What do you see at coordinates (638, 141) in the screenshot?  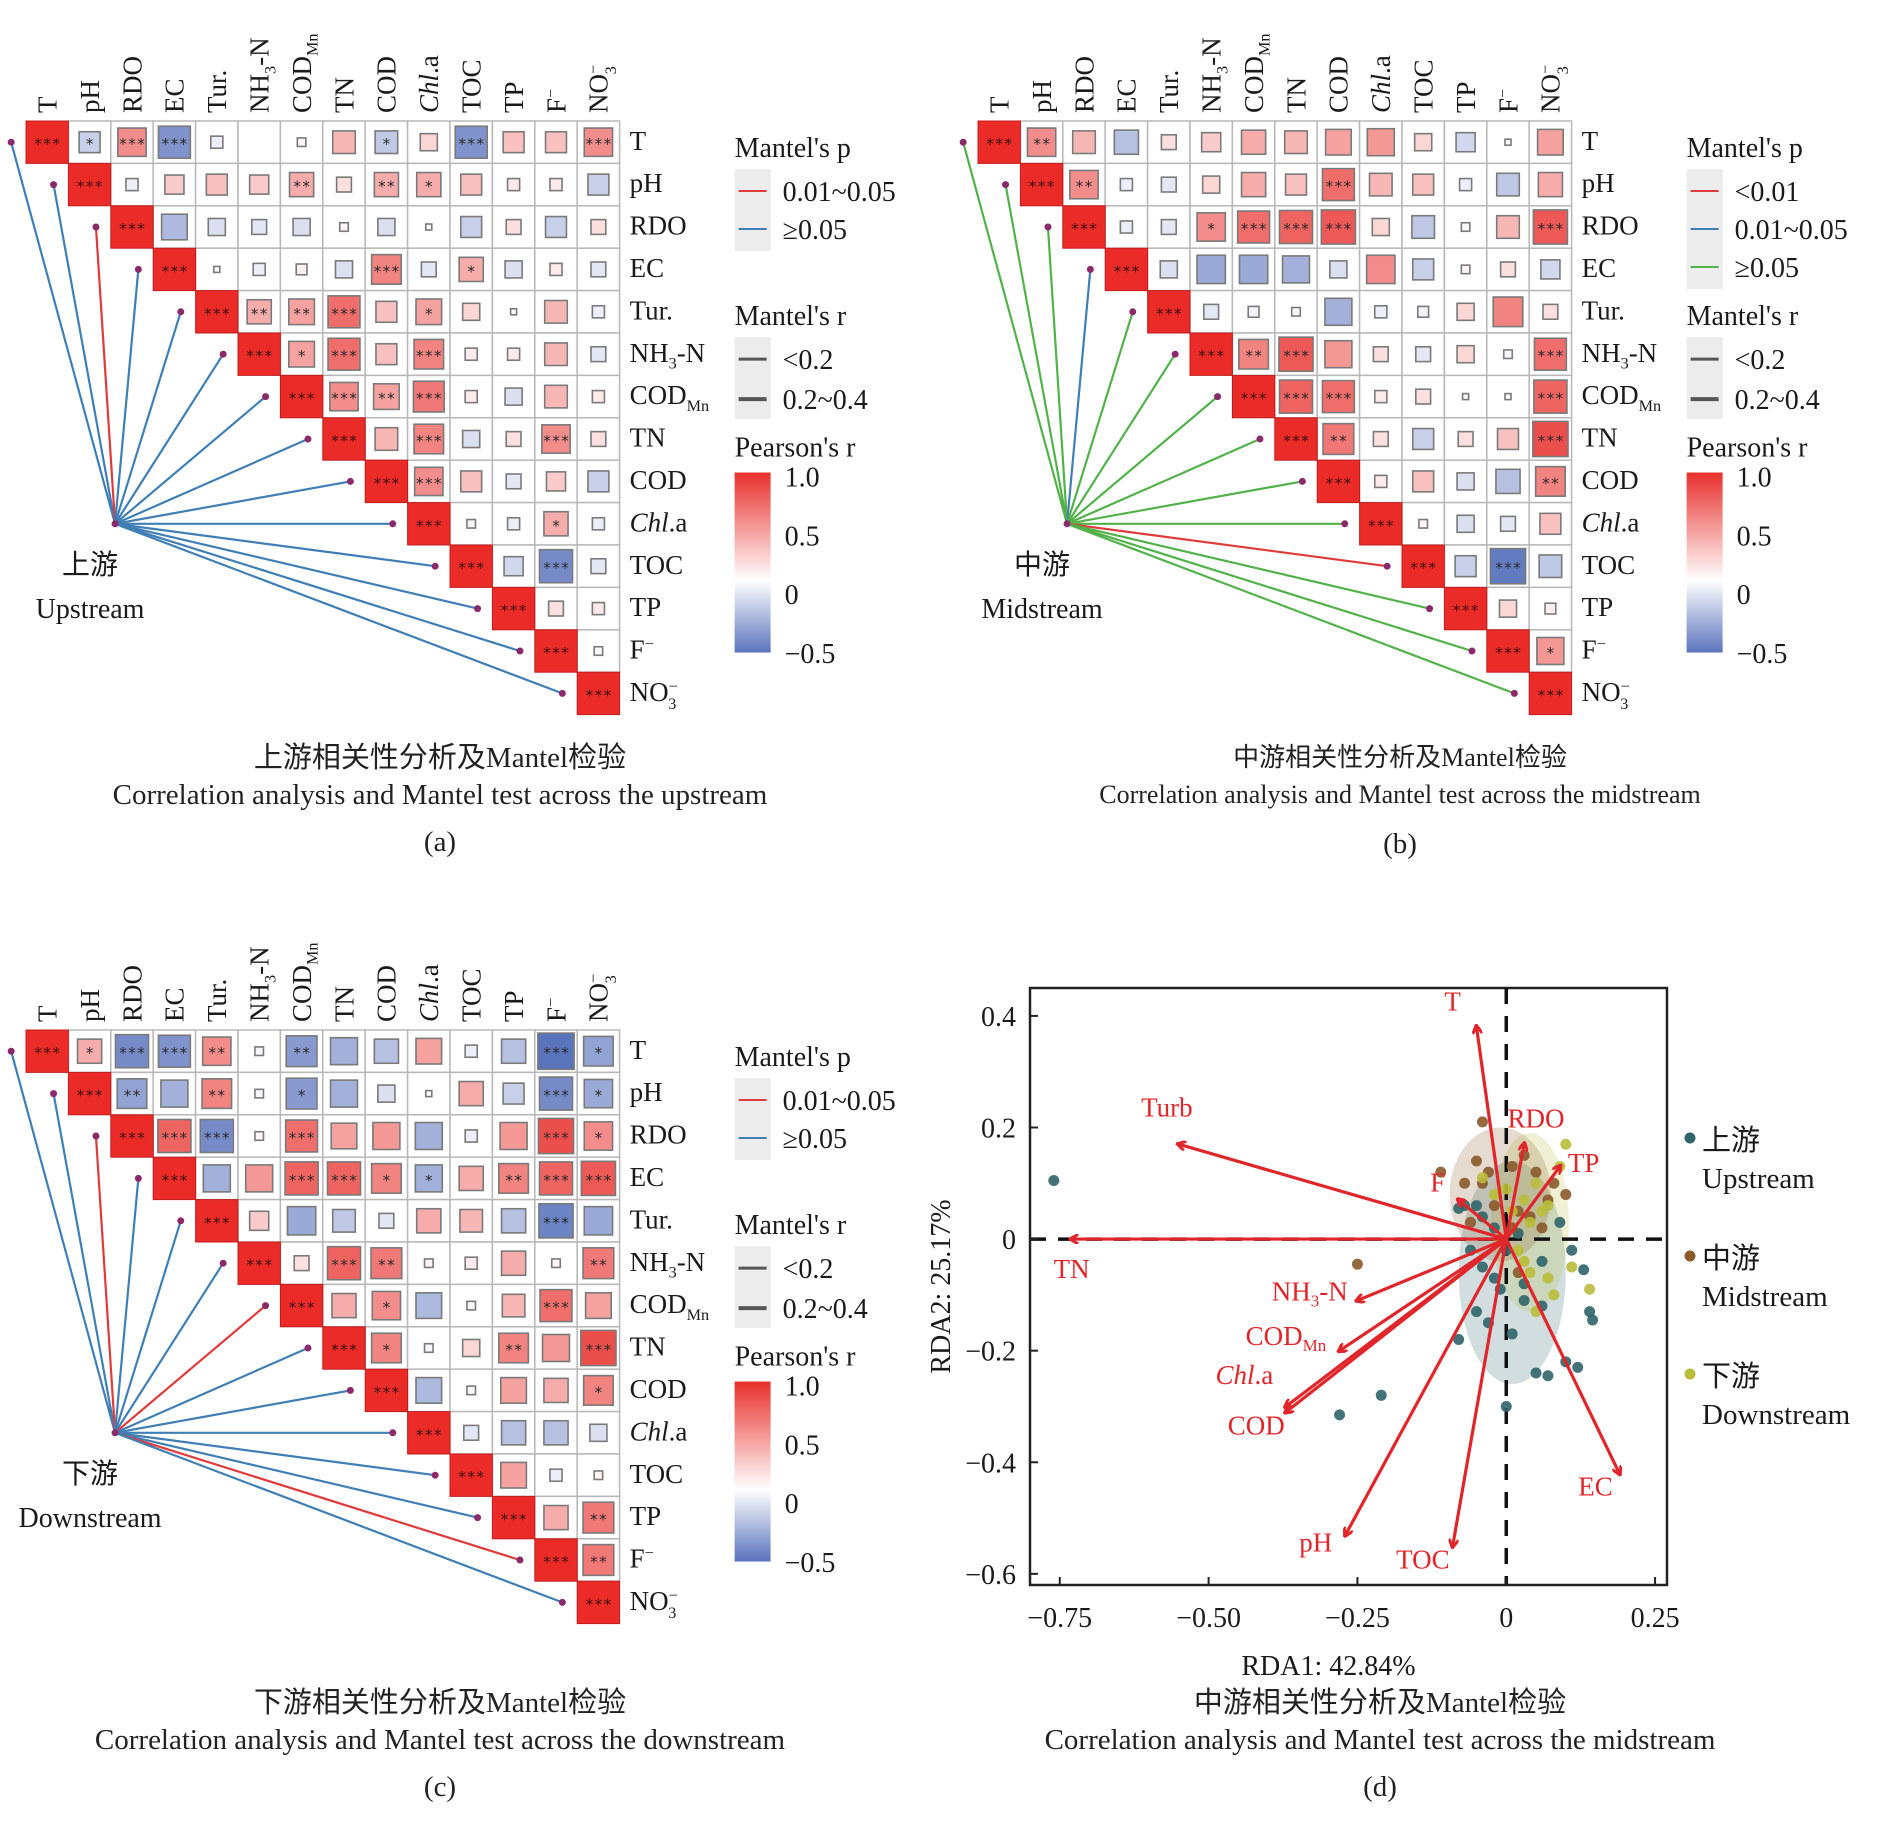 I see `row-label: T` at bounding box center [638, 141].